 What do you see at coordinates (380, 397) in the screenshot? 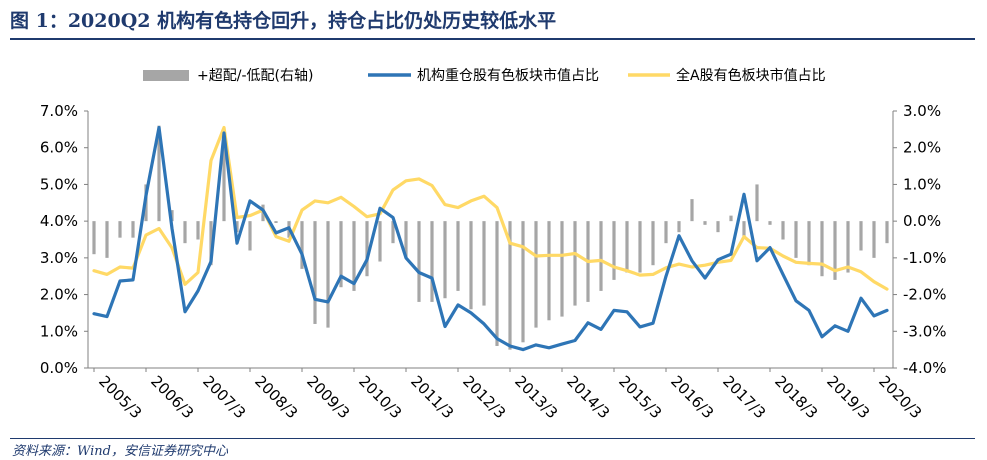
I see `x-tick-label: 2010/3` at bounding box center [380, 397].